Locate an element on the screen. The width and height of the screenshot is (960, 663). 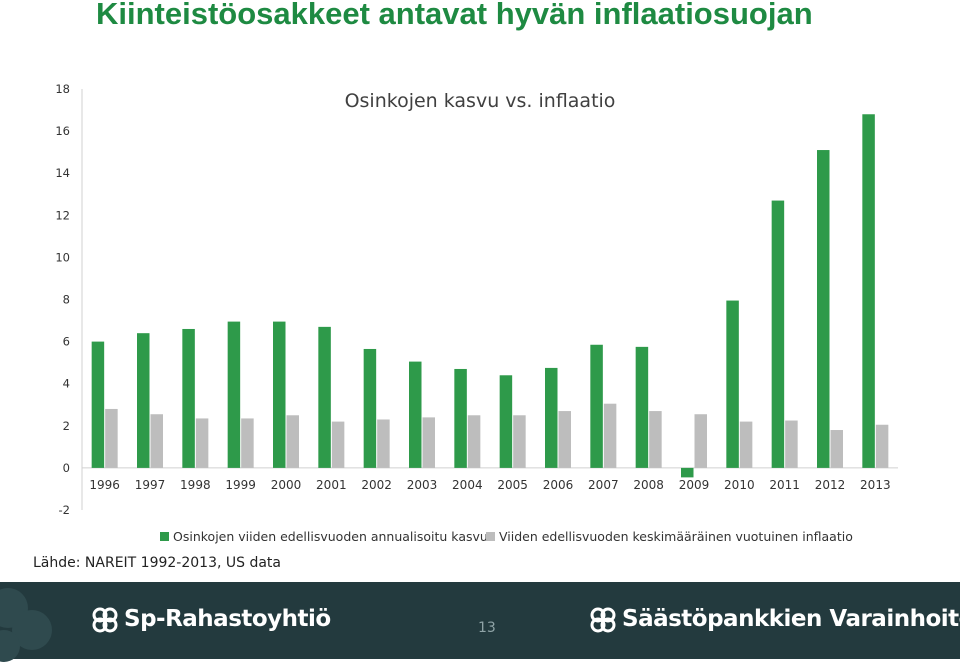
x-tick-label: 1998 is located at coordinates (195, 485).